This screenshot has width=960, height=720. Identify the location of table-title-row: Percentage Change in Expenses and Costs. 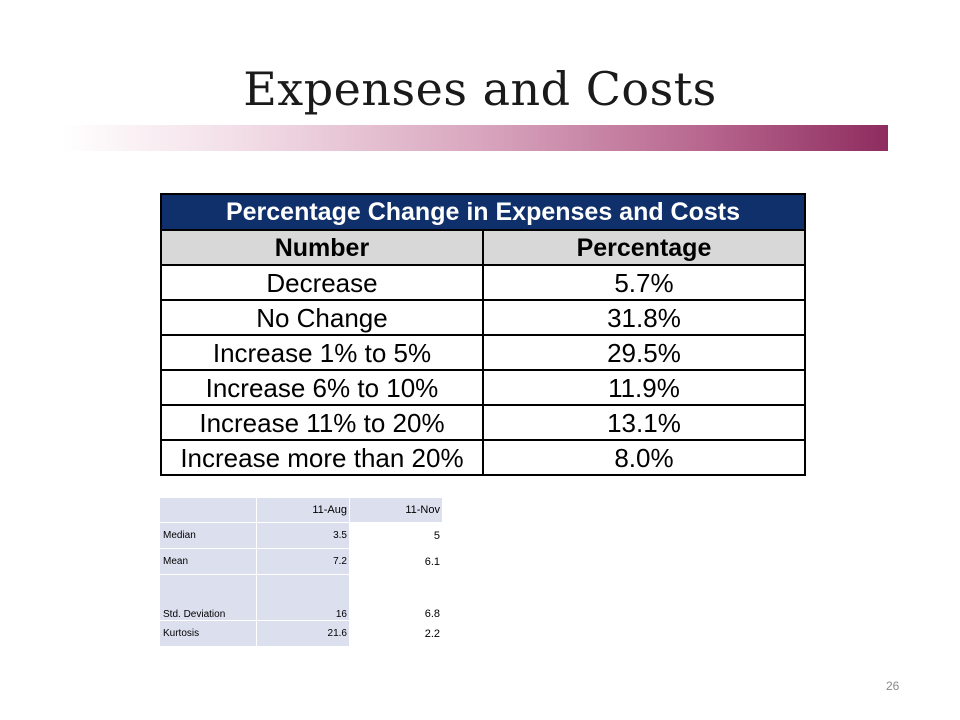
(483, 212).